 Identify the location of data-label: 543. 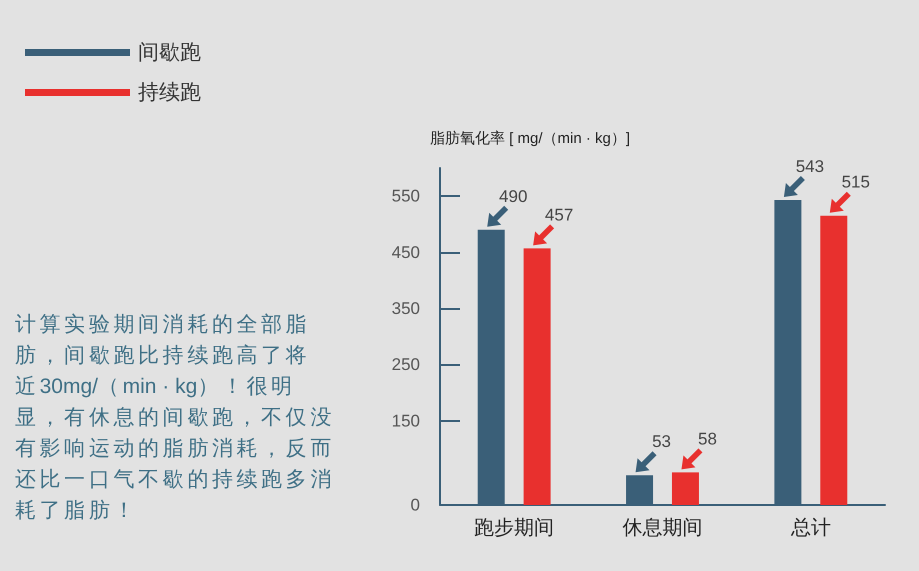
(810, 166).